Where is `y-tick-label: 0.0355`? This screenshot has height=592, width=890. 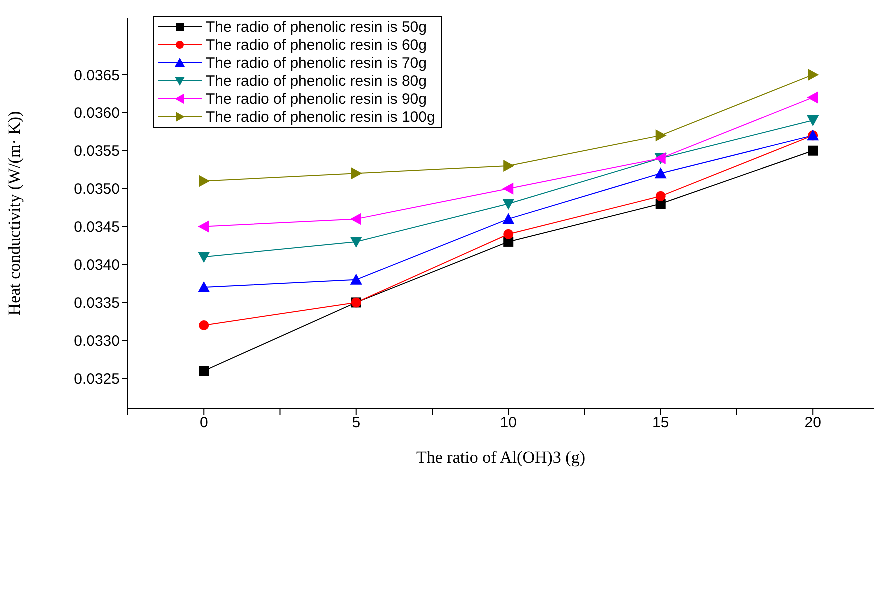 y-tick-label: 0.0355 is located at coordinates (97, 151).